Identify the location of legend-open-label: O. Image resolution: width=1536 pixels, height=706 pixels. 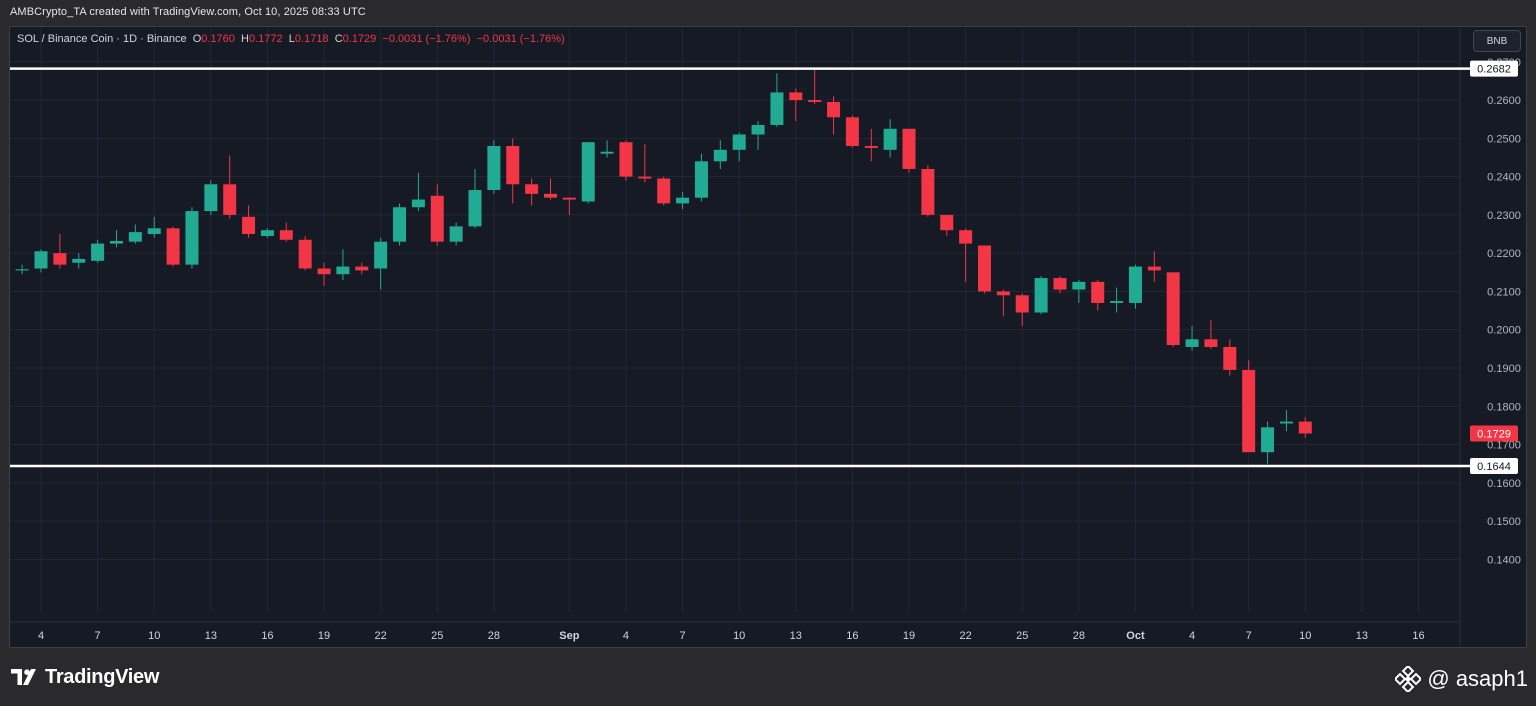
(197, 39).